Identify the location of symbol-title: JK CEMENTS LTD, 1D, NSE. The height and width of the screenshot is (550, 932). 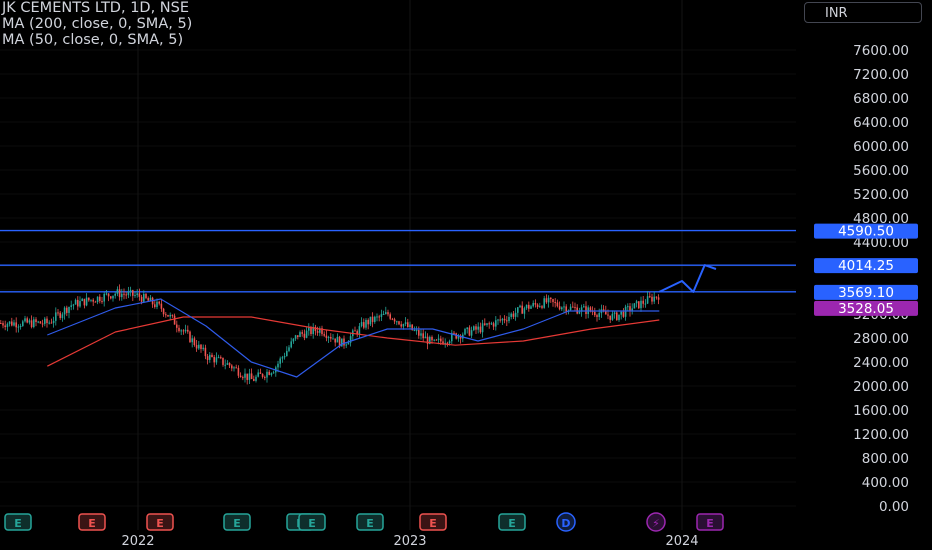
(96, 8).